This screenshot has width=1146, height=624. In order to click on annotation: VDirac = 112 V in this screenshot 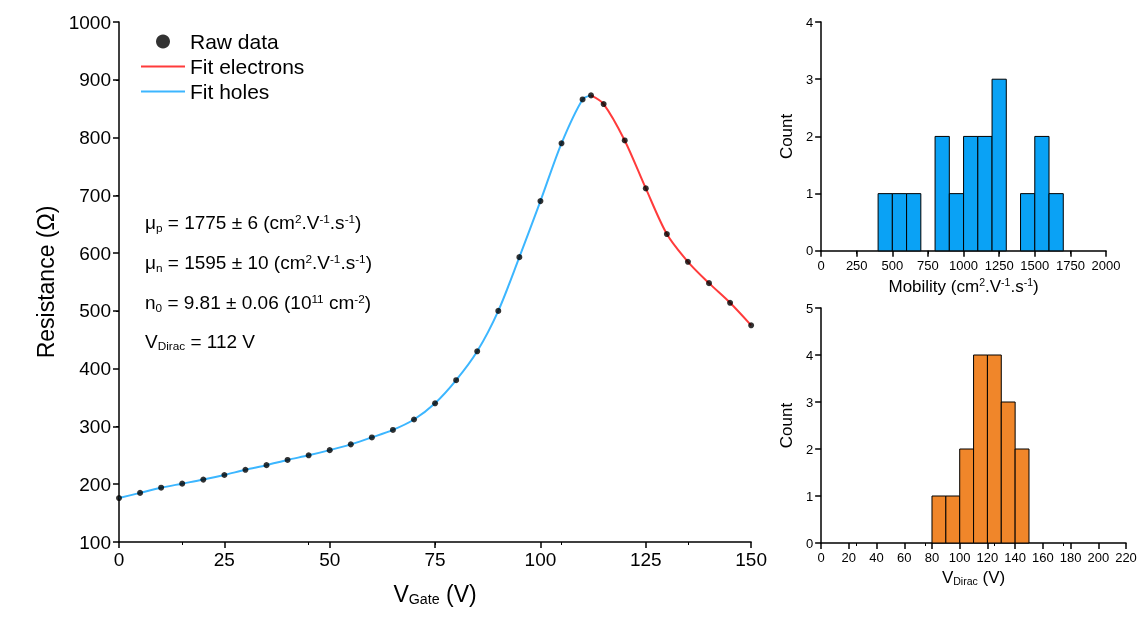, I will do `click(200, 342)`.